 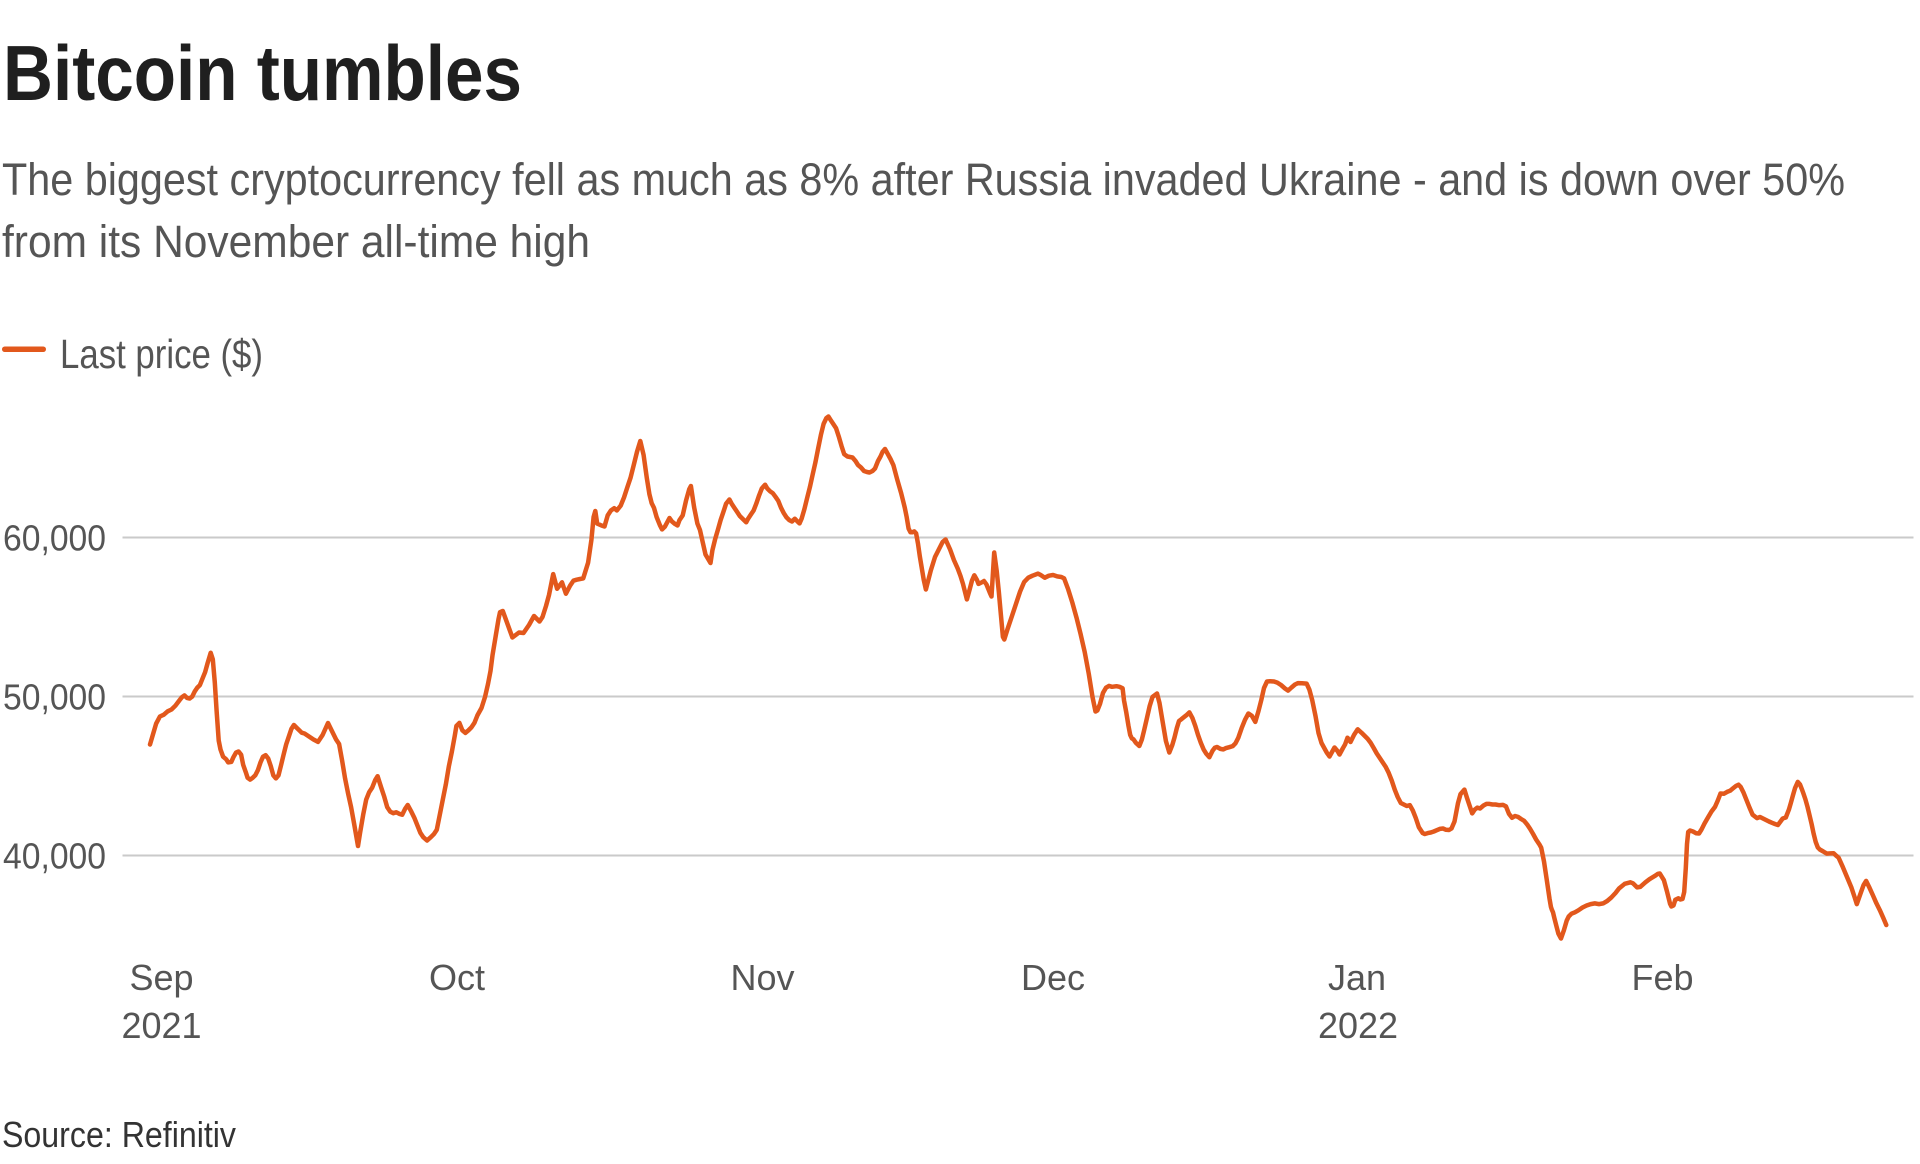 What do you see at coordinates (54, 856) in the screenshot?
I see `svg-text: 40,000` at bounding box center [54, 856].